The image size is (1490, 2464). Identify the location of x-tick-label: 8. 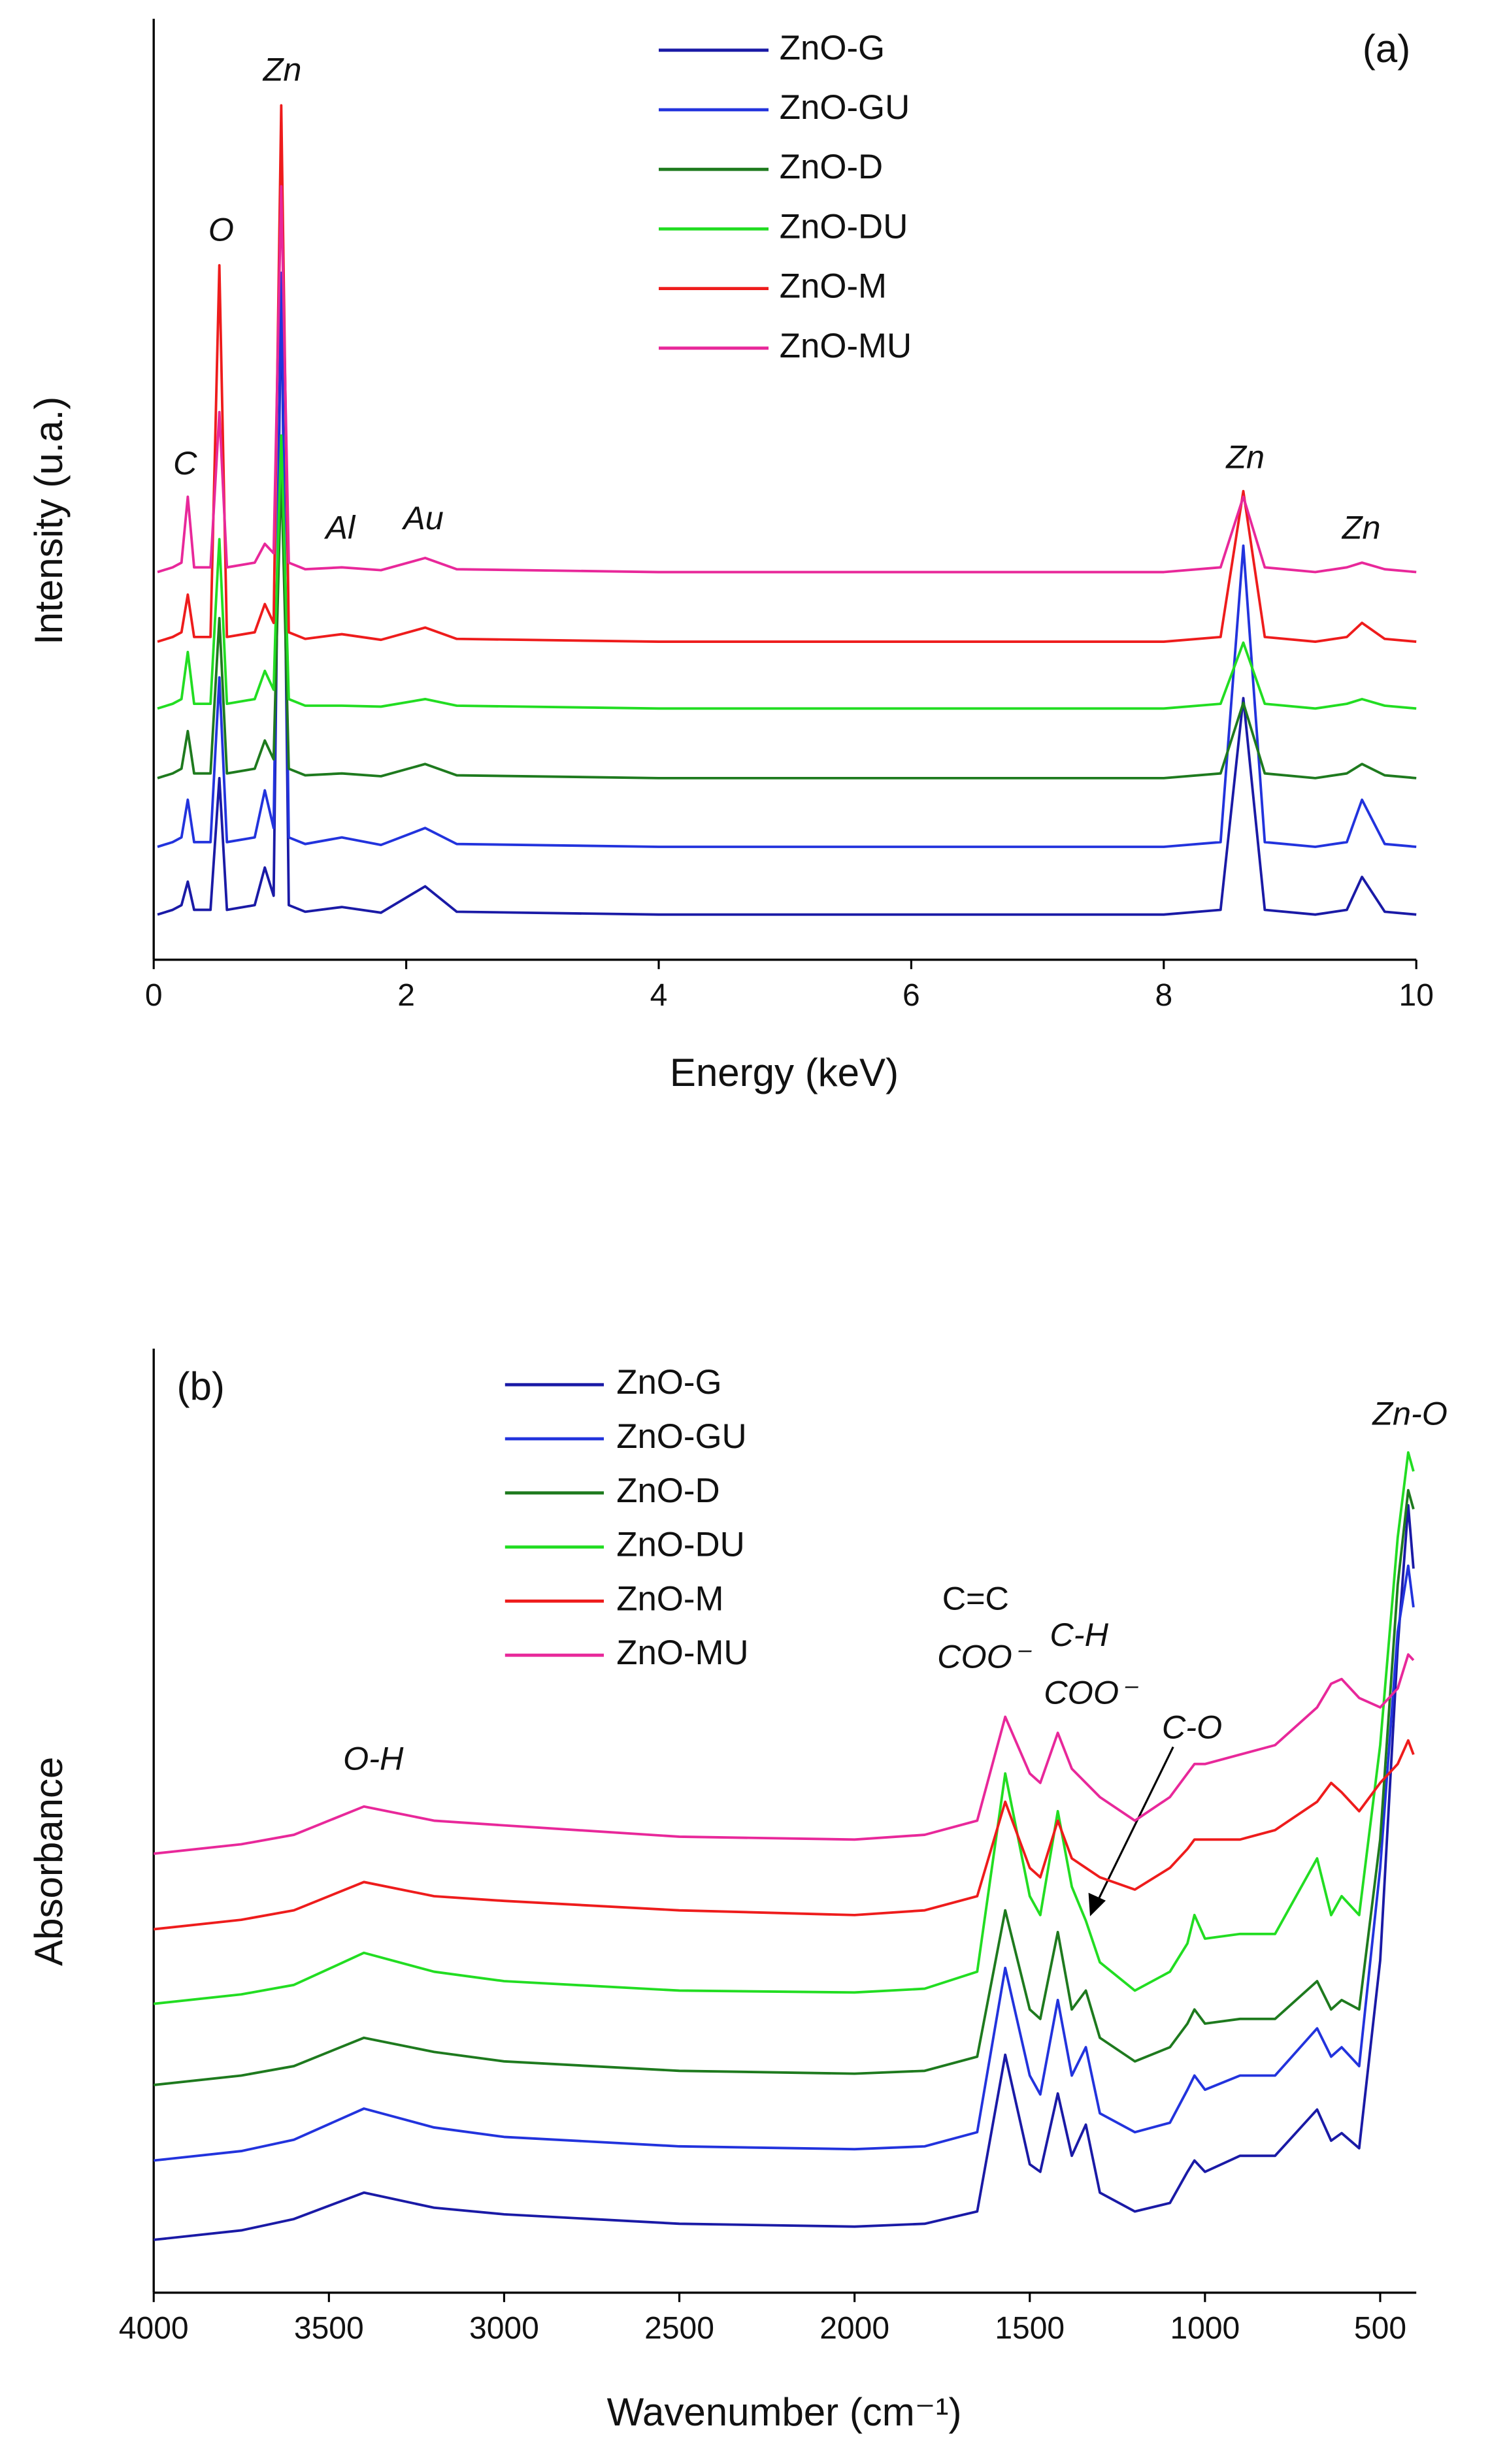
(1163, 995).